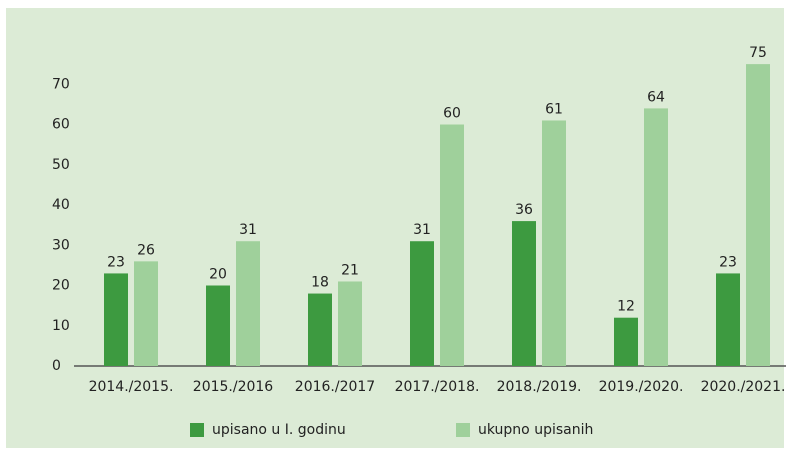 The image size is (790, 454). I want to click on legend-label: upisano u I. godinu, so click(279, 430).